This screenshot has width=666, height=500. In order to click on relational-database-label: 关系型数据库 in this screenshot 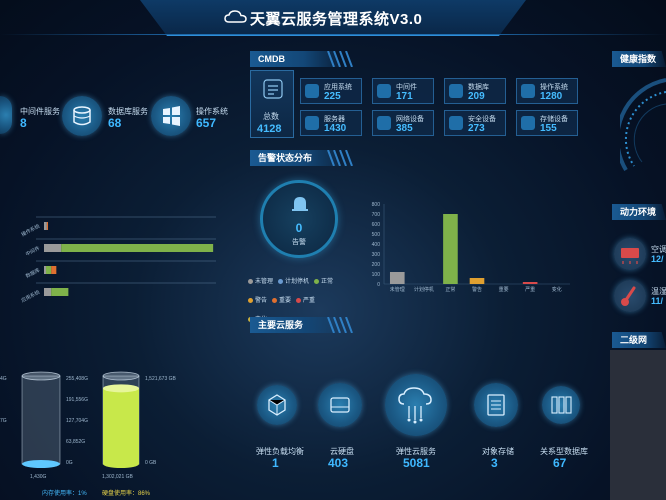, I will do `click(564, 451)`.